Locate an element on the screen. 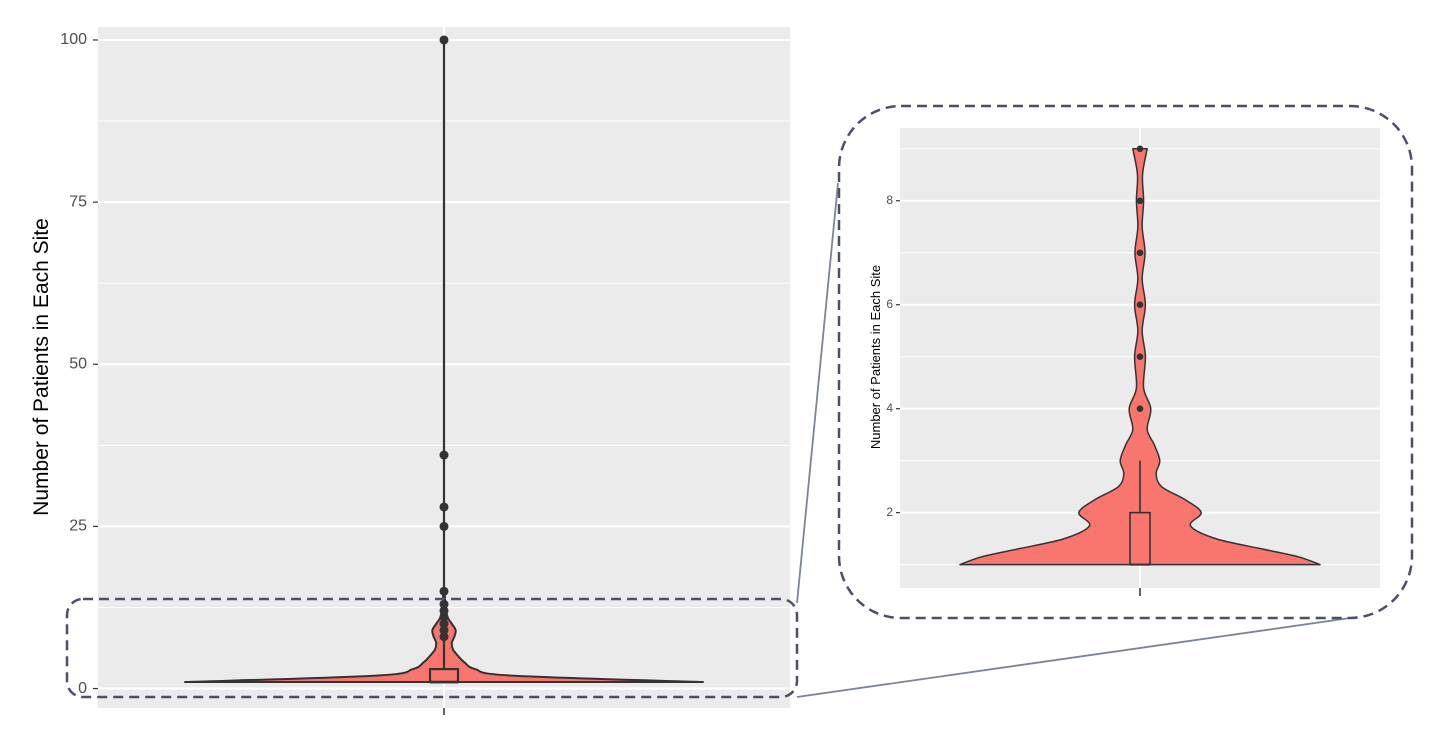 The width and height of the screenshot is (1450, 738). y-tick-label: 50 is located at coordinates (78, 363).